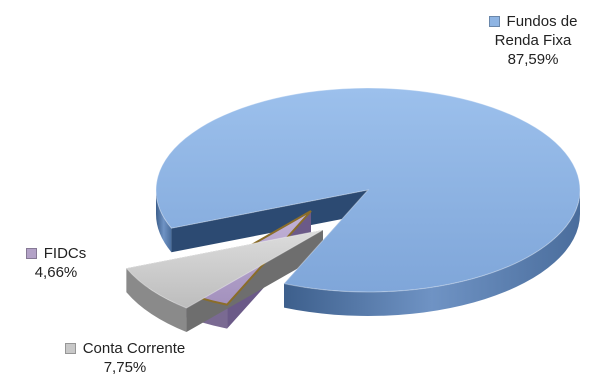 The image size is (599, 377). What do you see at coordinates (134, 348) in the screenshot?
I see `slice-name-line-1: Conta Corrente` at bounding box center [134, 348].